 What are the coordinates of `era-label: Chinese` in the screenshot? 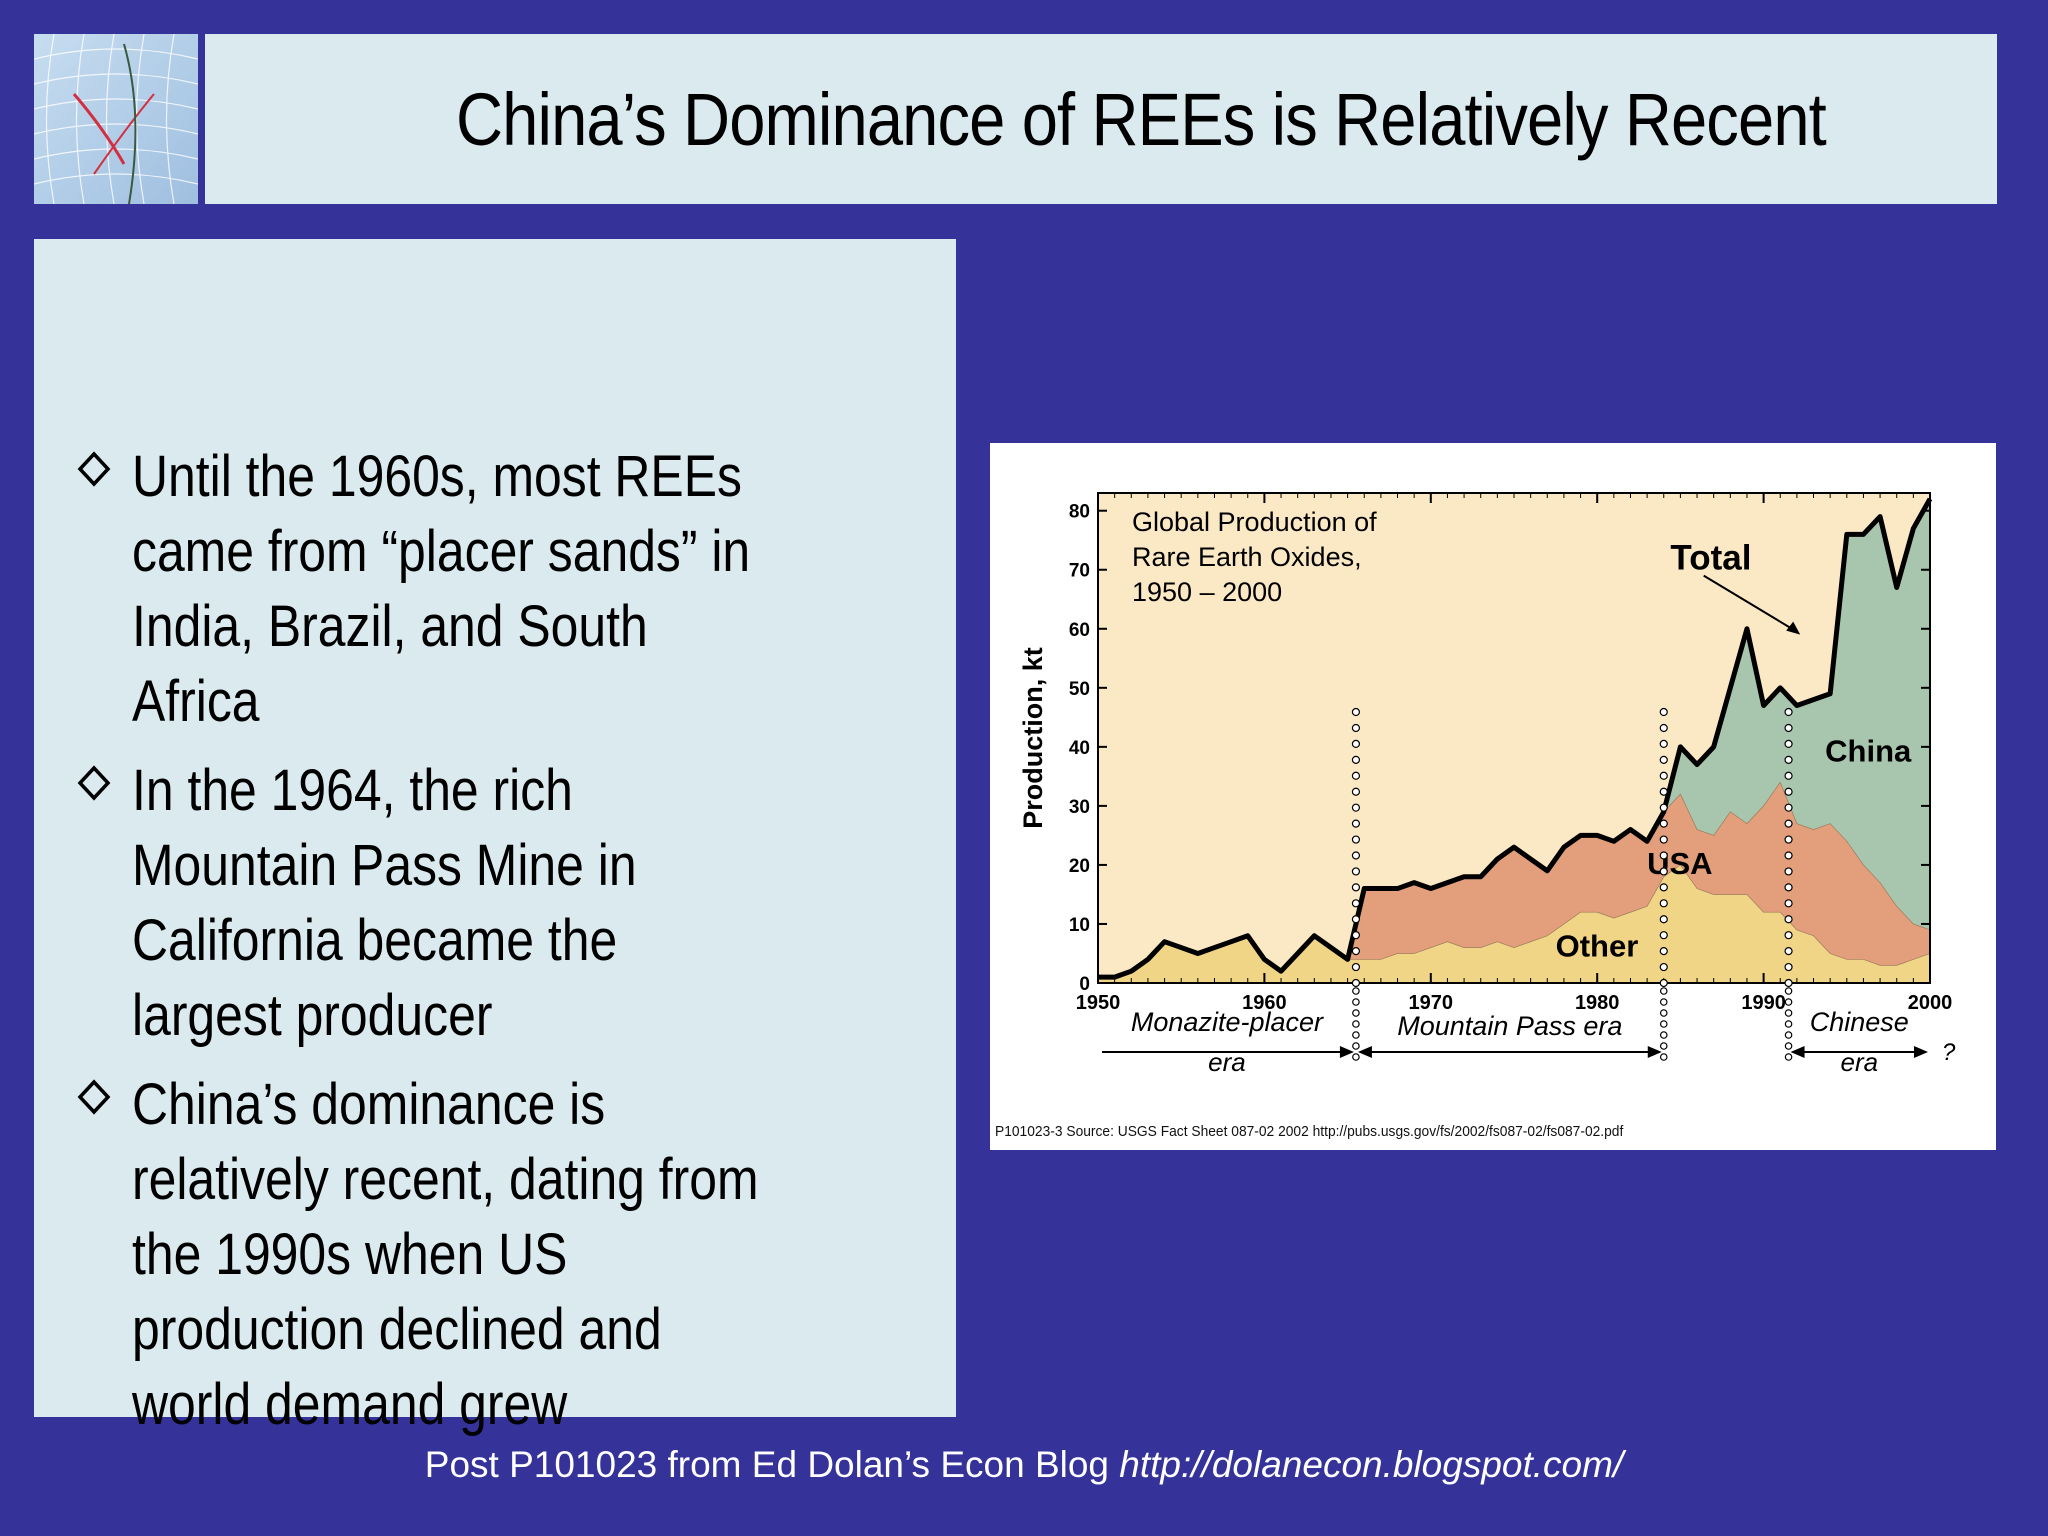 It's located at (1859, 1022).